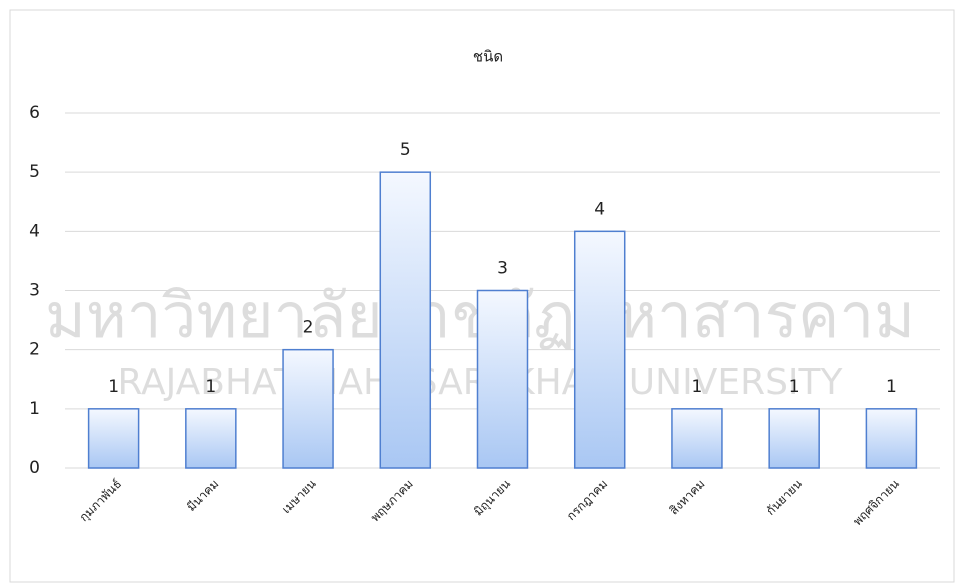  Describe the element at coordinates (405, 150) in the screenshot. I see `data-label: 5` at that location.